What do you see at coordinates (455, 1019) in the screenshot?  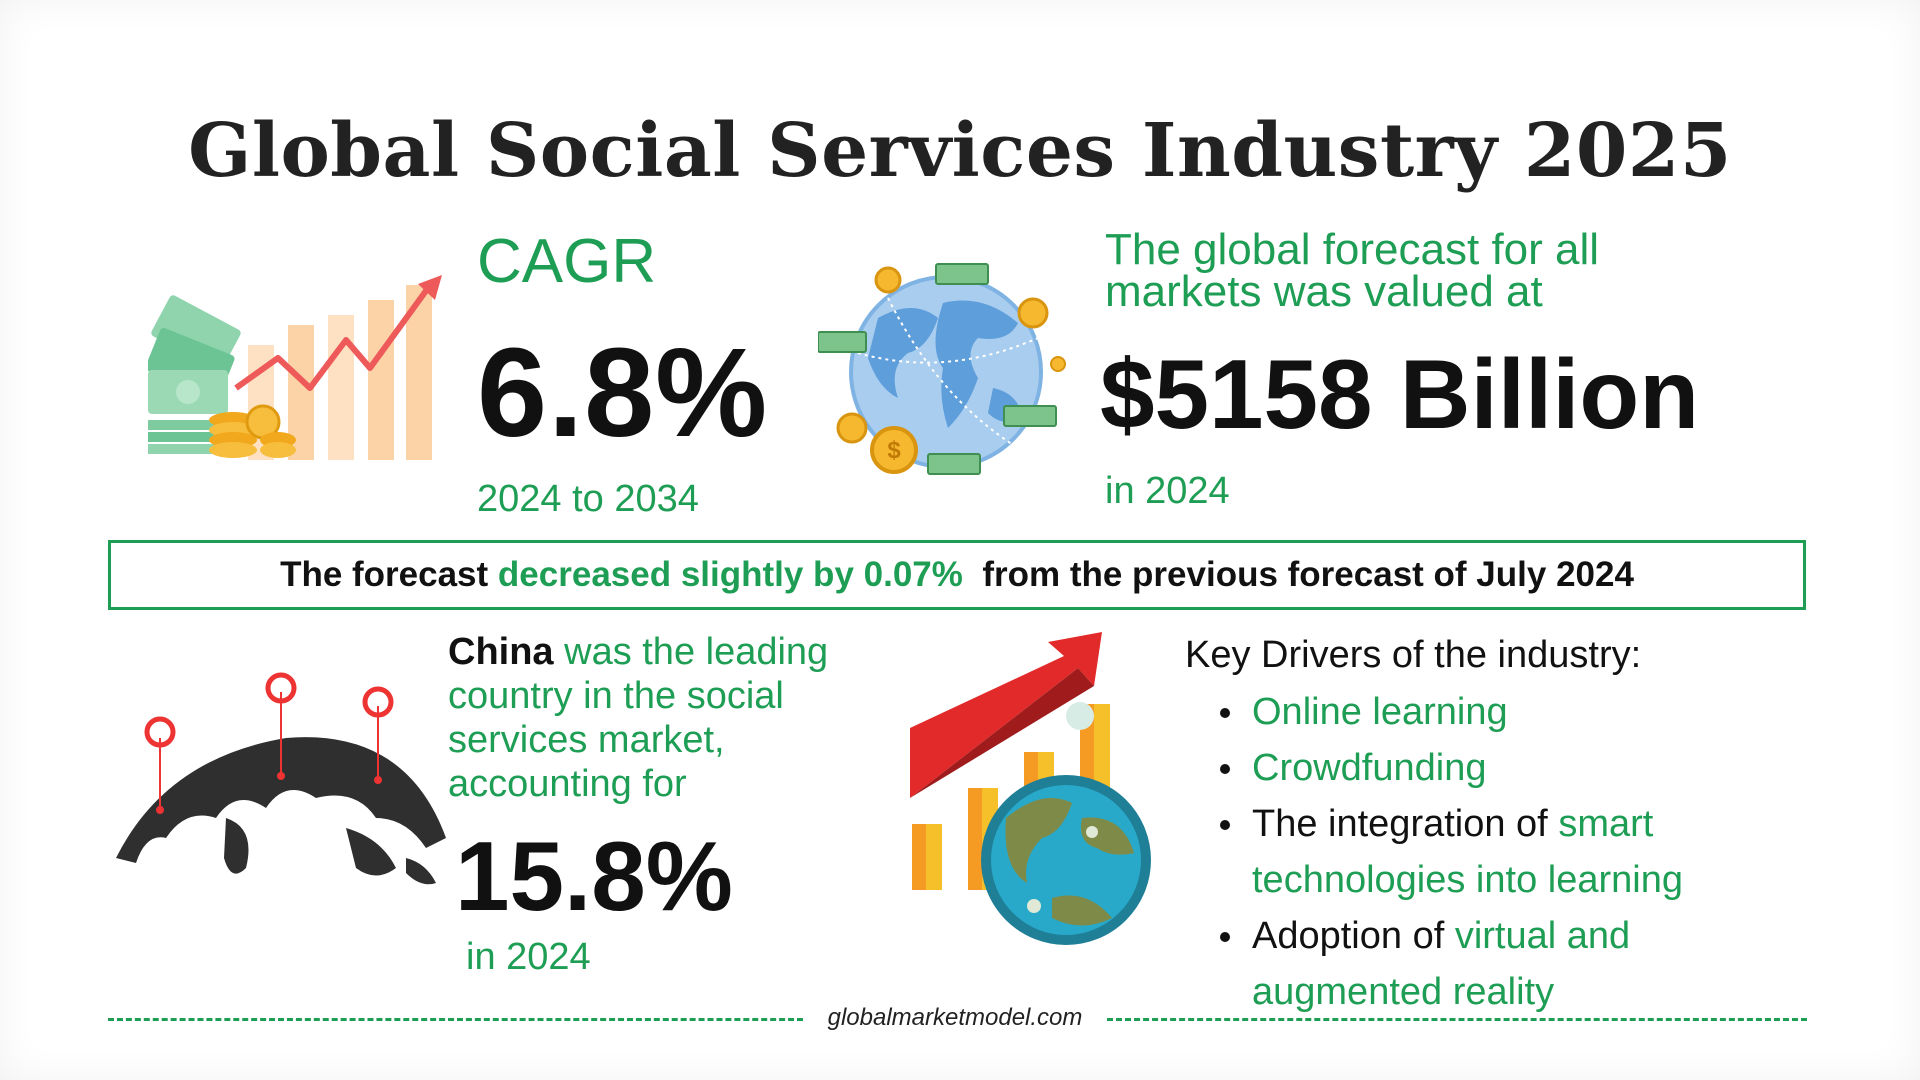 I see `footer-divider-left` at bounding box center [455, 1019].